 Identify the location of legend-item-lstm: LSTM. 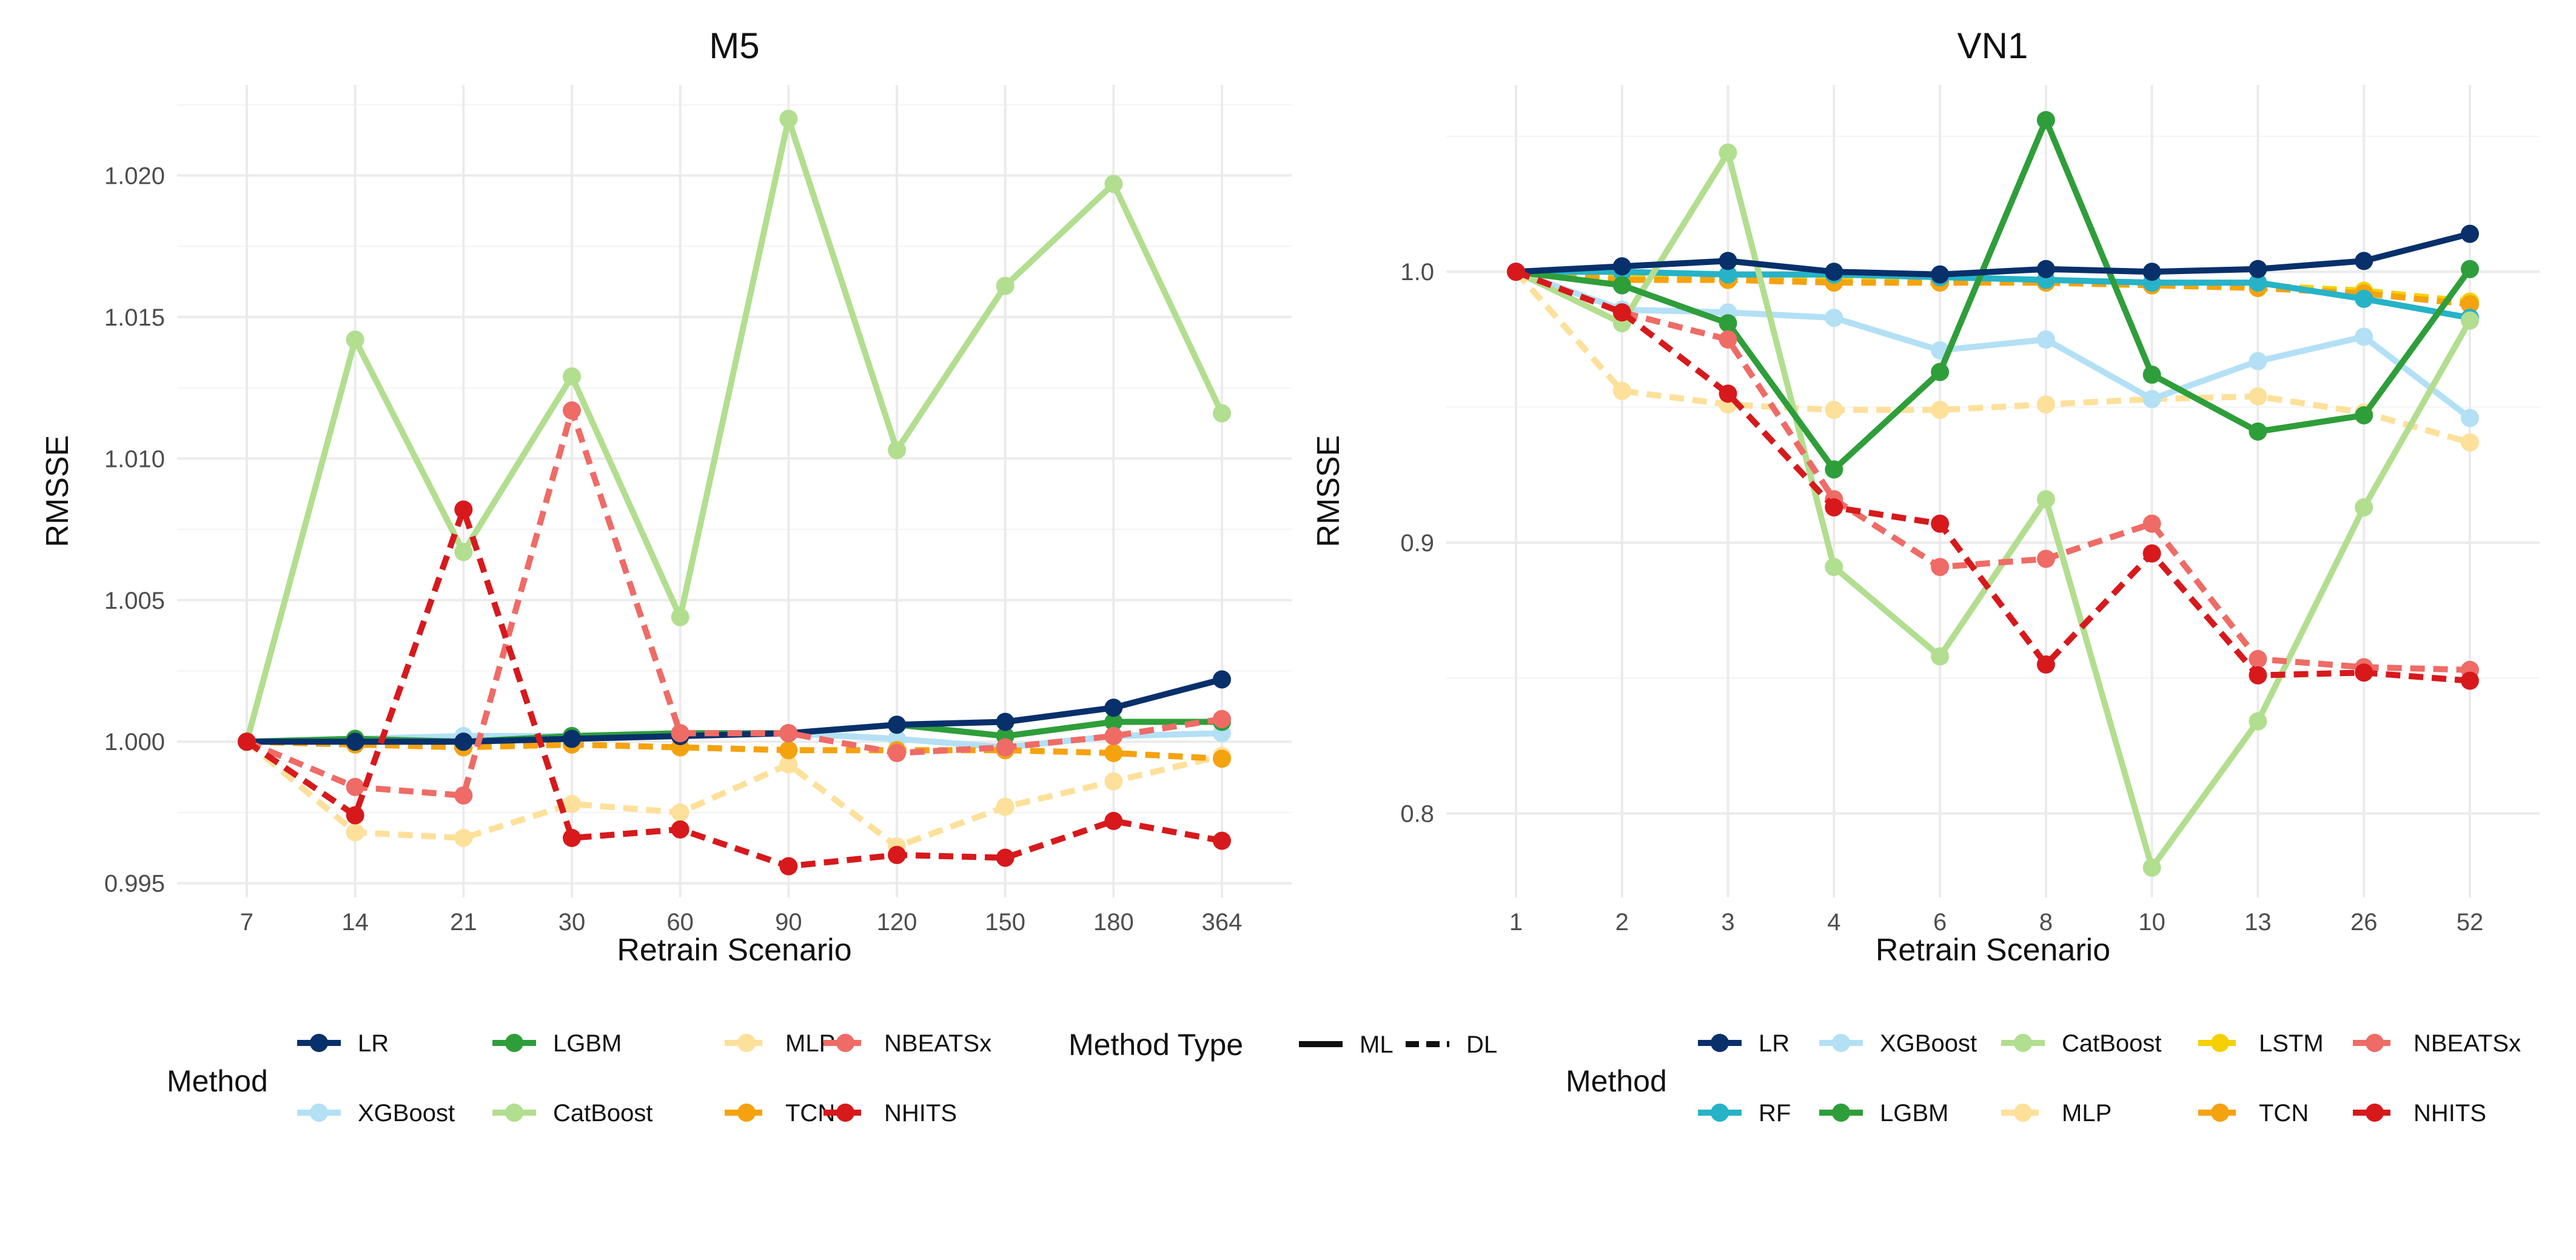
(2261, 1043).